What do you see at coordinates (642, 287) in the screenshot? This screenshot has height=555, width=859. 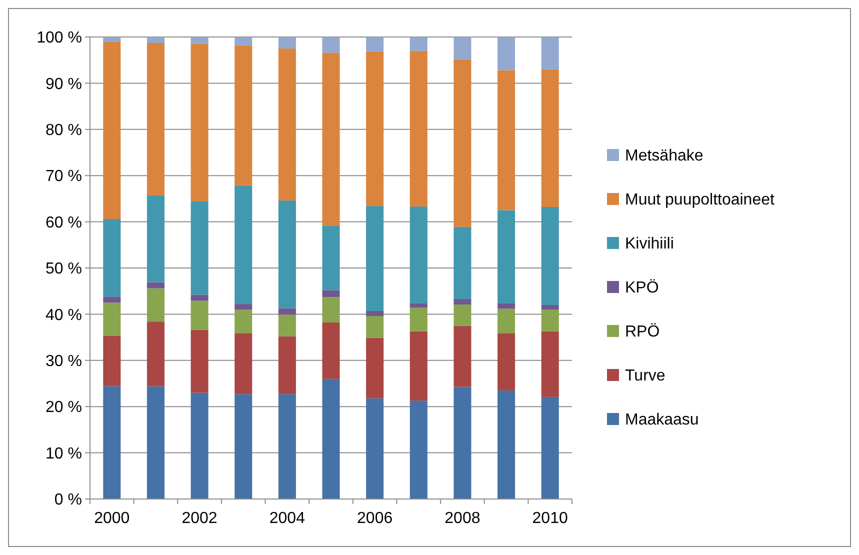 I see `legend-label: KPÖ` at bounding box center [642, 287].